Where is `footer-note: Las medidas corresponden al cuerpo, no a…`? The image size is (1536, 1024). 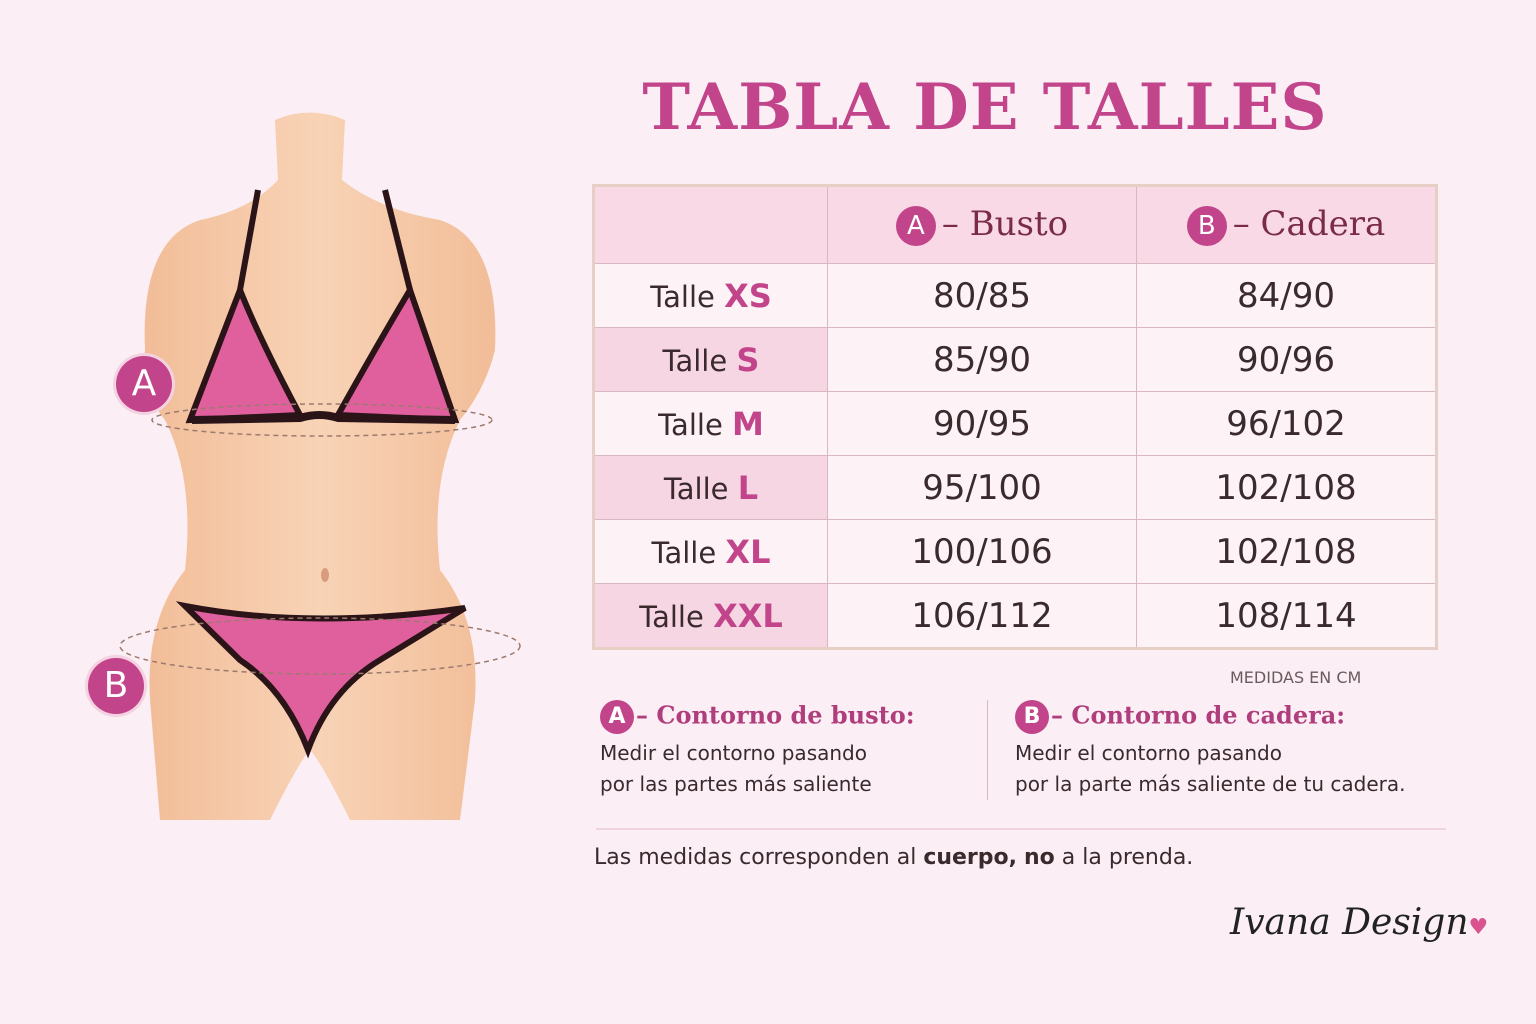 footer-note: Las medidas corresponden al cuerpo, no a… is located at coordinates (894, 857).